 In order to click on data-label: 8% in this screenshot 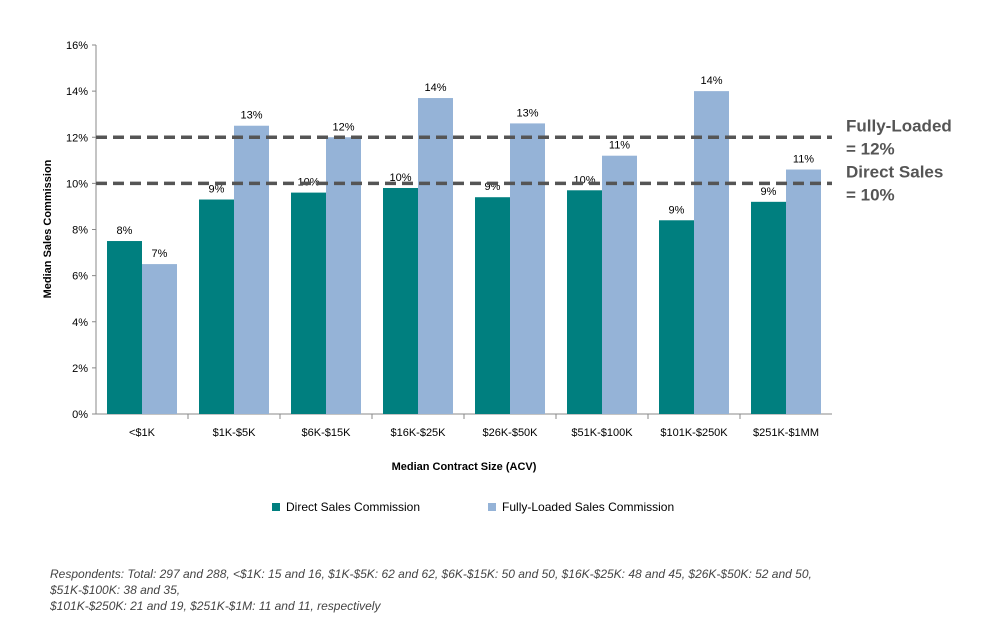, I will do `click(125, 231)`.